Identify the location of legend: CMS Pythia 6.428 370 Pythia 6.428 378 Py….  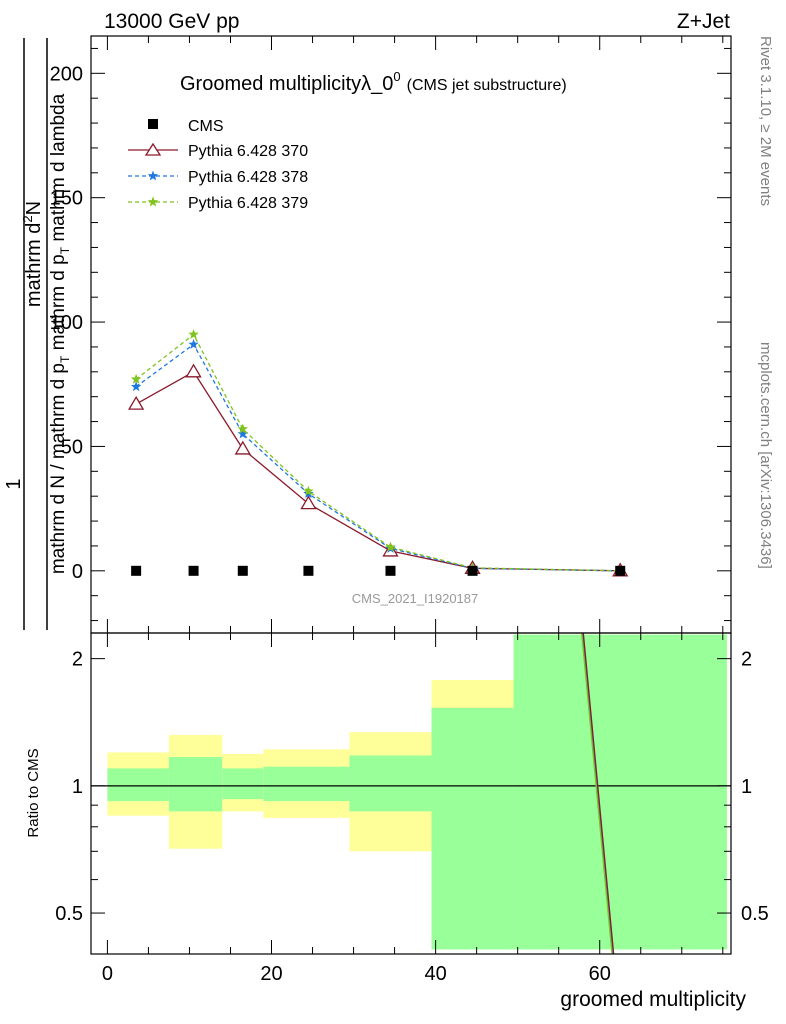
(218, 165).